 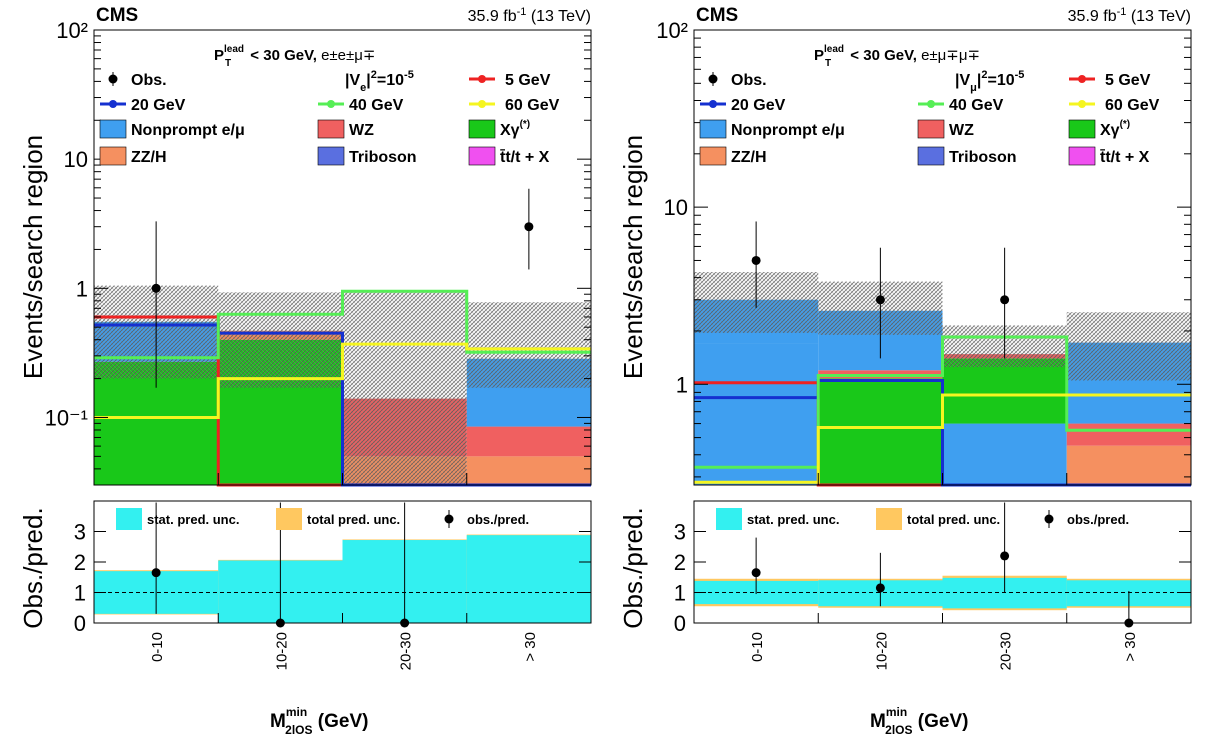 I want to click on signal-line-sig60, so click(x=342, y=380).